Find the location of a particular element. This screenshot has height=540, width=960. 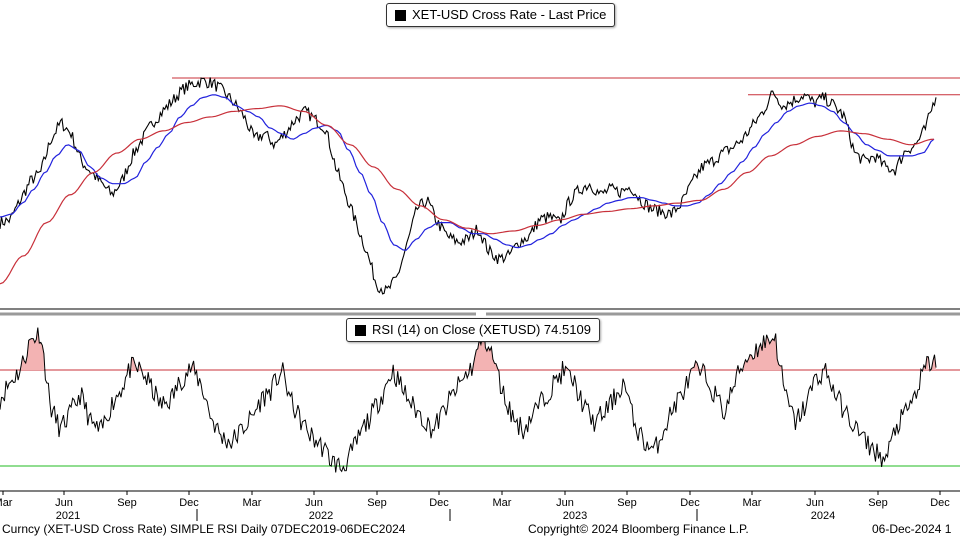

year-label: 2021 is located at coordinates (68, 516).